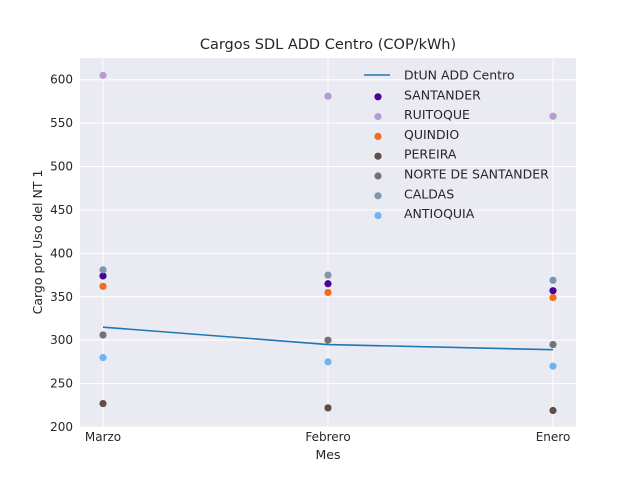 This screenshot has height=480, width=640. What do you see at coordinates (476, 174) in the screenshot?
I see `legend-label: NORTE DE SANTANDER` at bounding box center [476, 174].